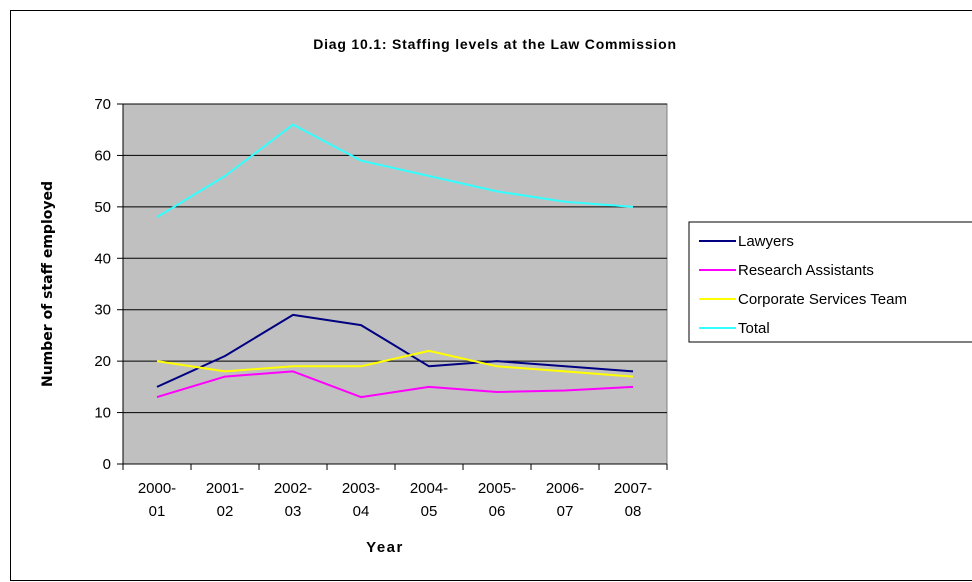 The height and width of the screenshot is (582, 972). What do you see at coordinates (395, 170) in the screenshot?
I see `series-line-total` at bounding box center [395, 170].